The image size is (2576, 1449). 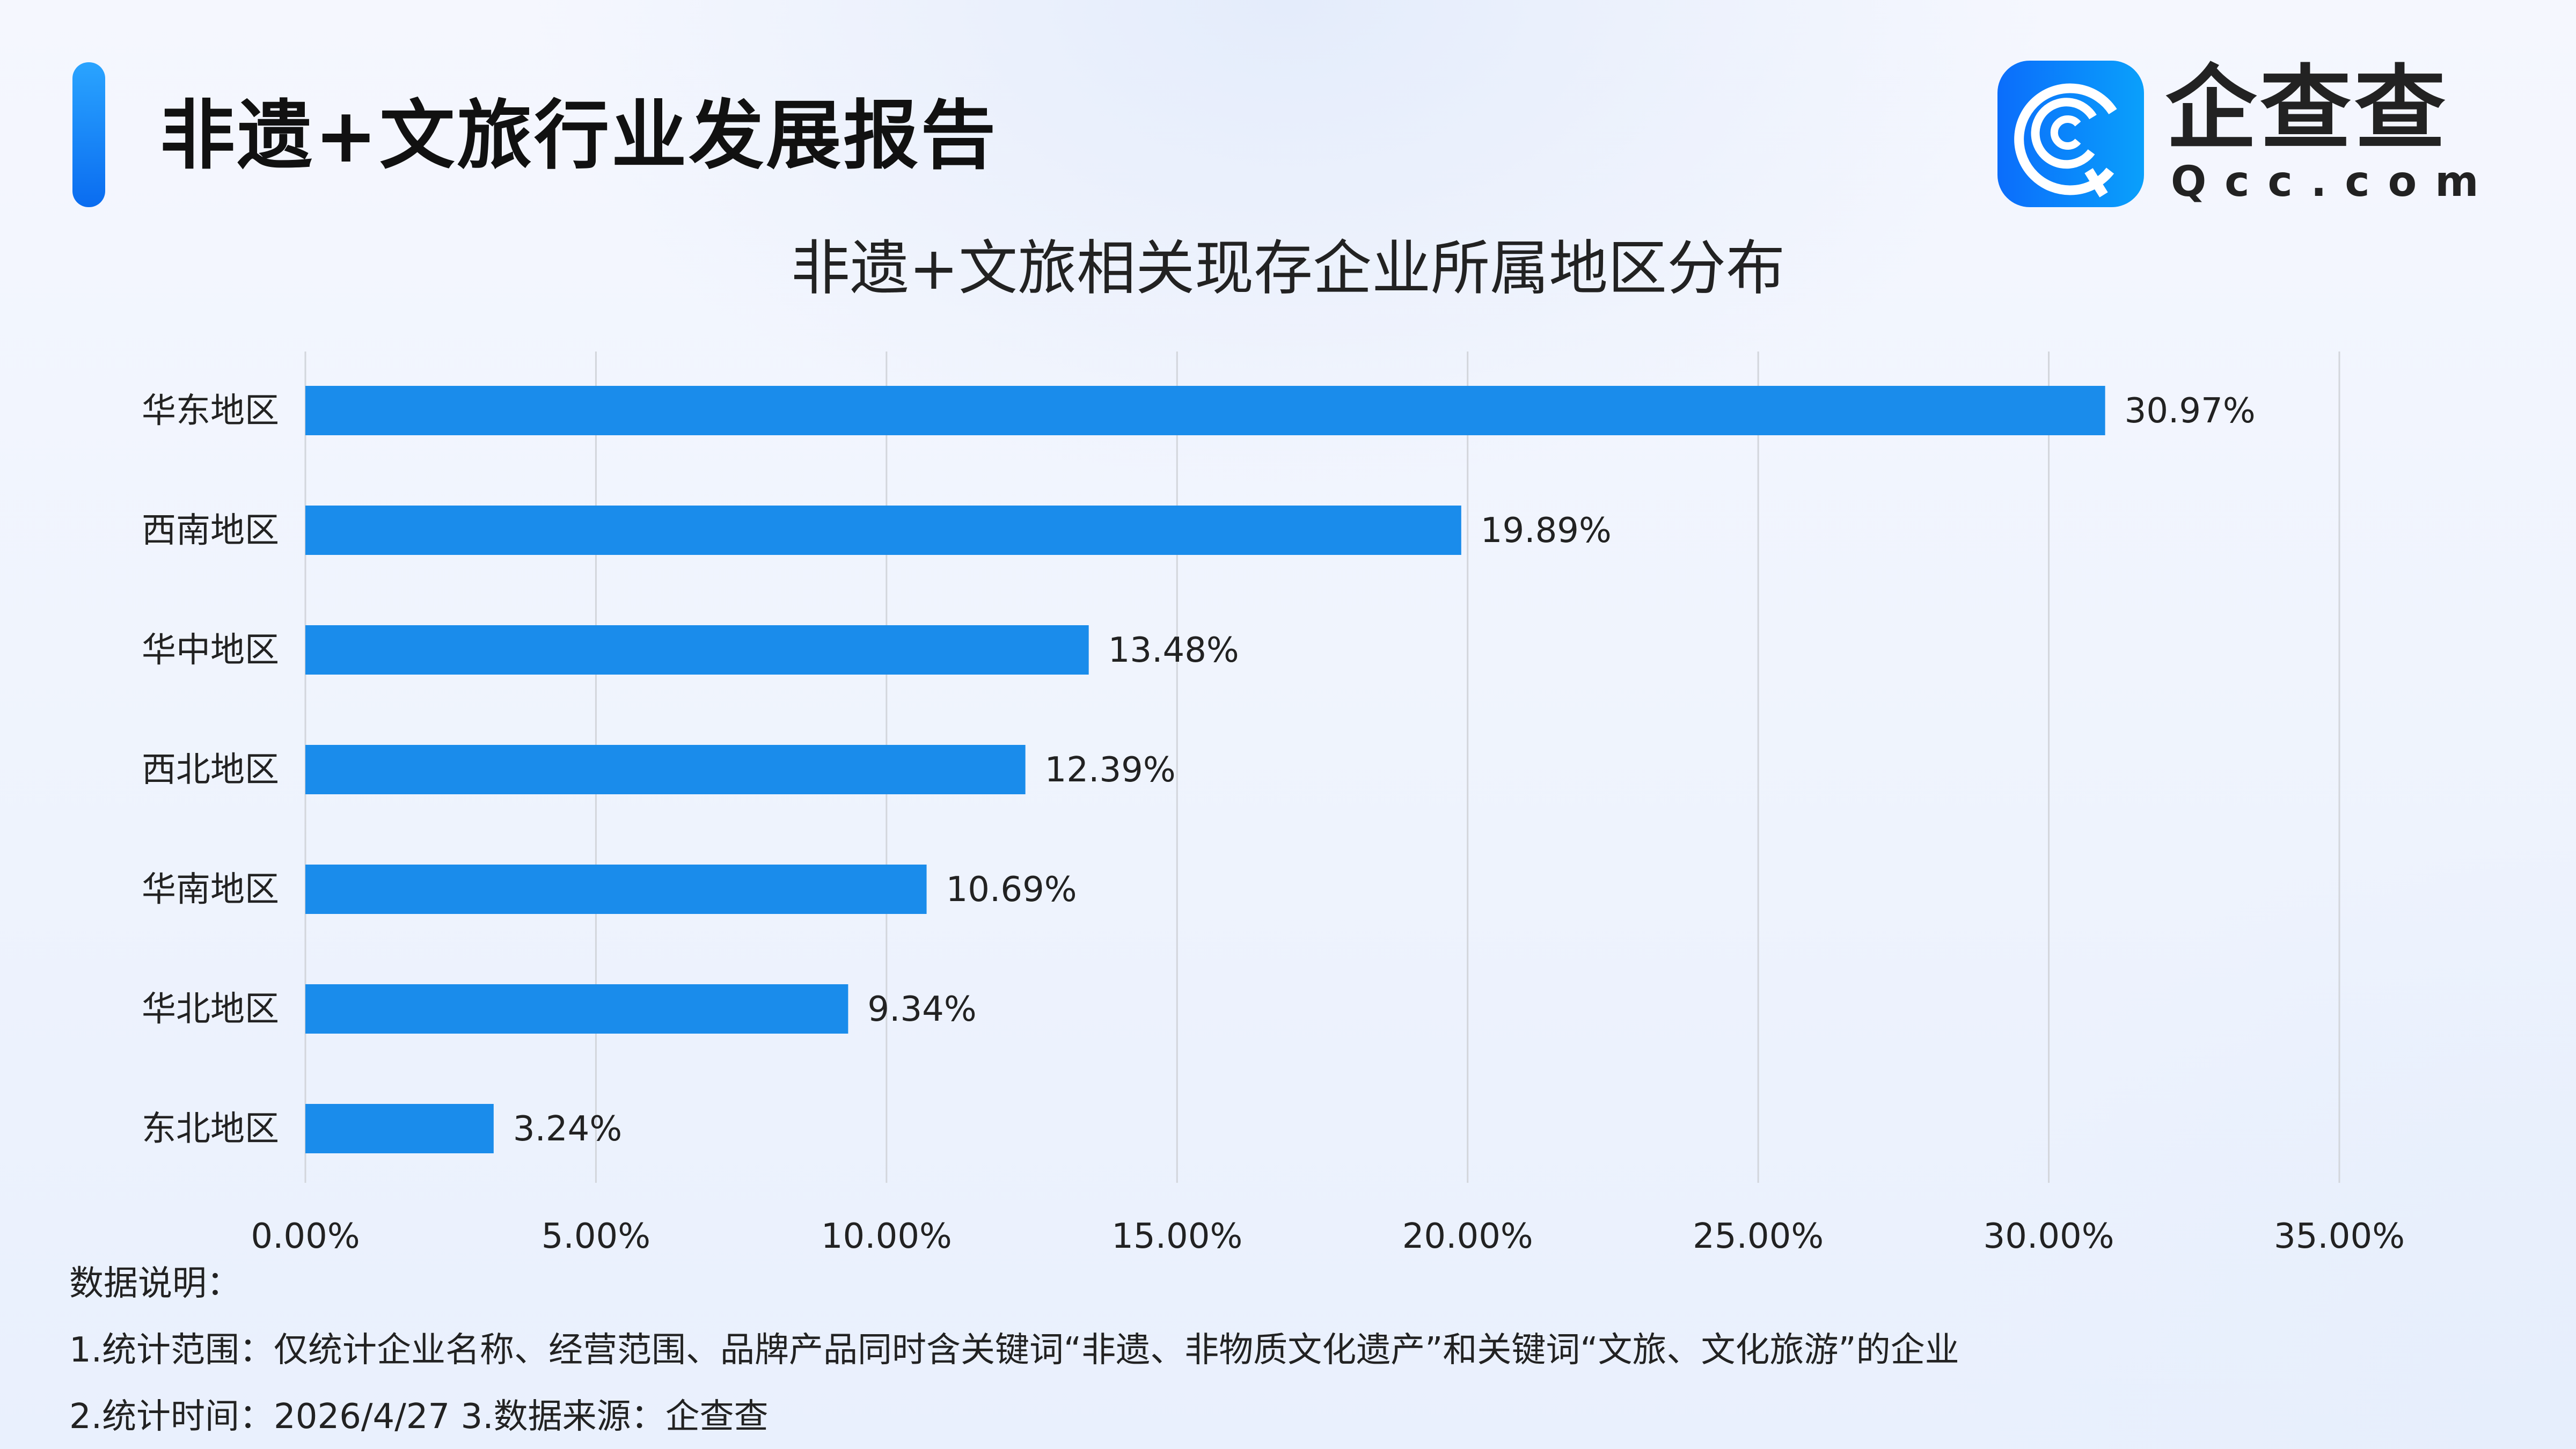 What do you see at coordinates (210, 890) in the screenshot?
I see `category-label: 华南地区` at bounding box center [210, 890].